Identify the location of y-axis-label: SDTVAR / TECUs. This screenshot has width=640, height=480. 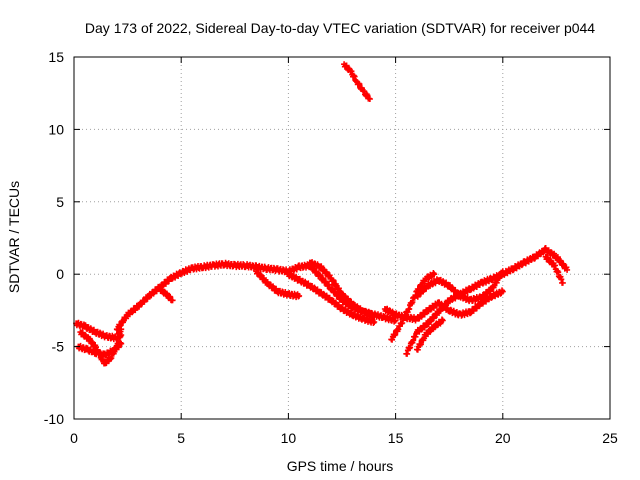
(14, 237).